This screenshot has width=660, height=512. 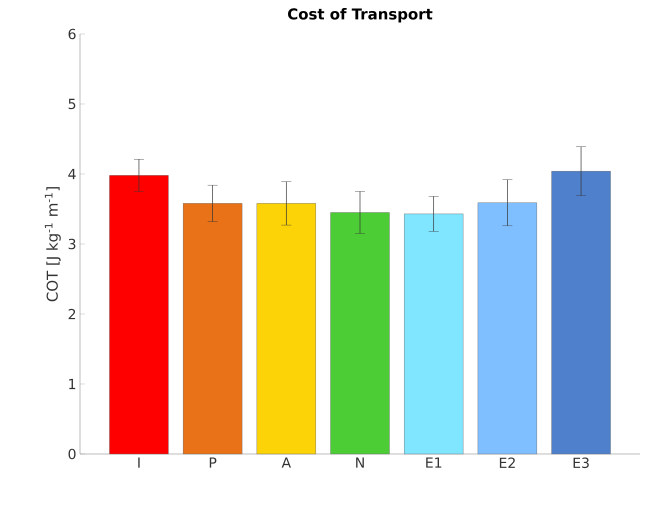 I want to click on y-tick-label: 4, so click(x=72, y=174).